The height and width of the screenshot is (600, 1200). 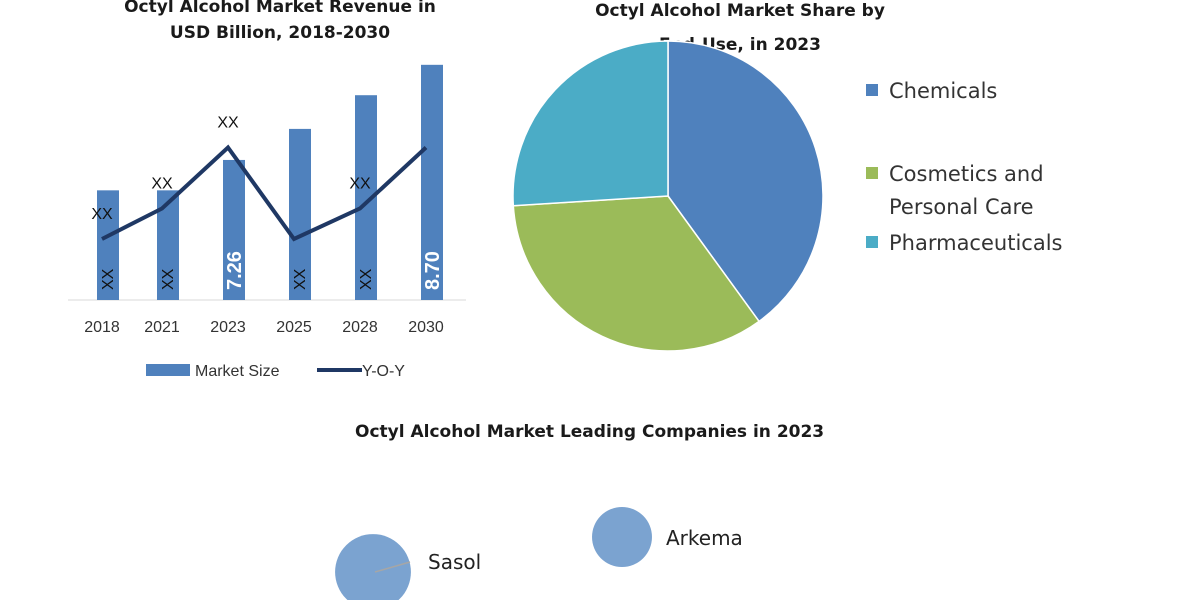 What do you see at coordinates (264, 193) in the screenshot?
I see `yoy-line` at bounding box center [264, 193].